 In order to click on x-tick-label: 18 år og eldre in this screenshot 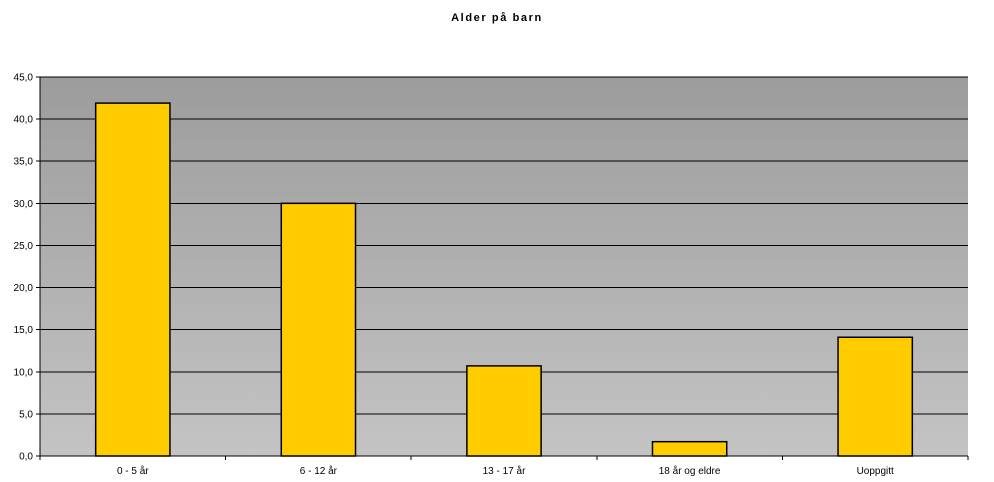, I will do `click(690, 471)`.